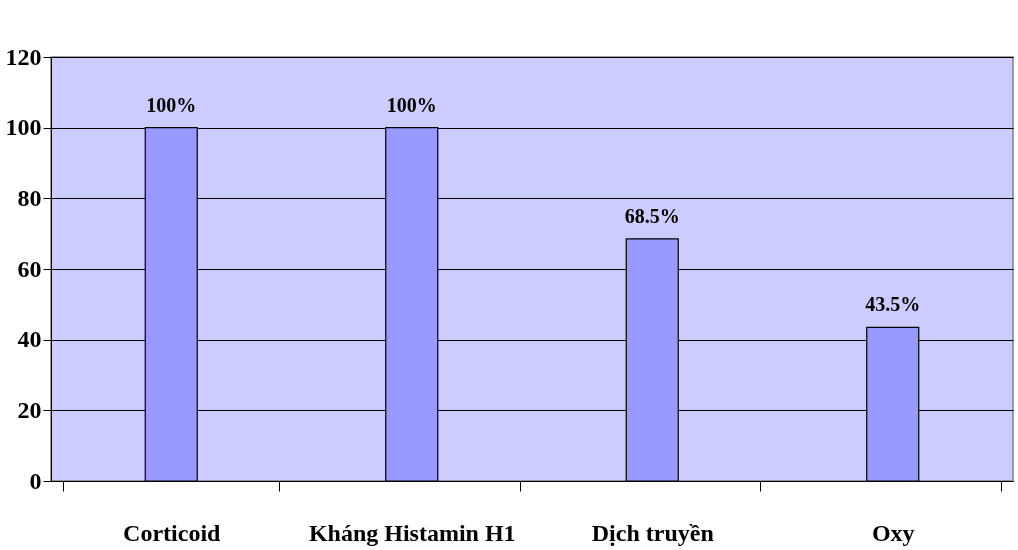 This screenshot has width=1018, height=550. Describe the element at coordinates (652, 215) in the screenshot. I see `data-label: 68.5%` at that location.